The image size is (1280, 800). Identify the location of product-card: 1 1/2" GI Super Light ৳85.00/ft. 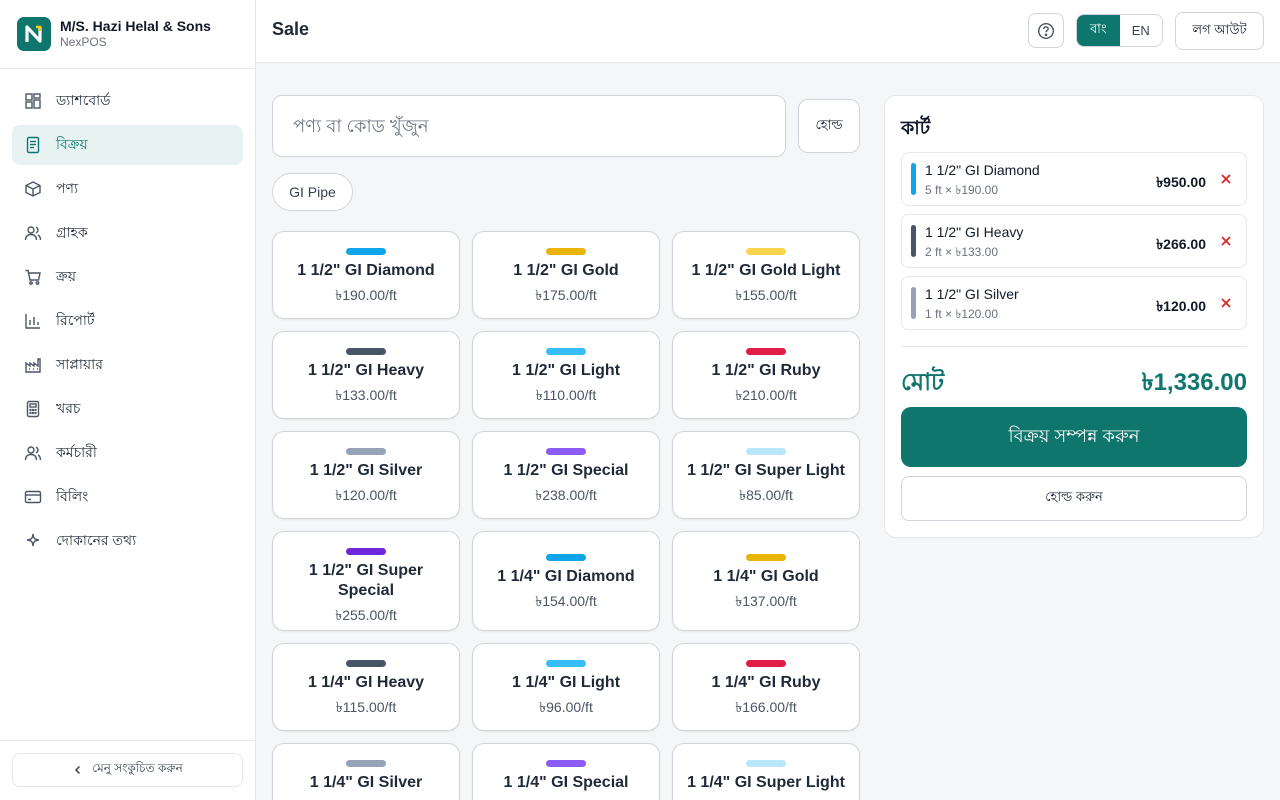
(766, 475).